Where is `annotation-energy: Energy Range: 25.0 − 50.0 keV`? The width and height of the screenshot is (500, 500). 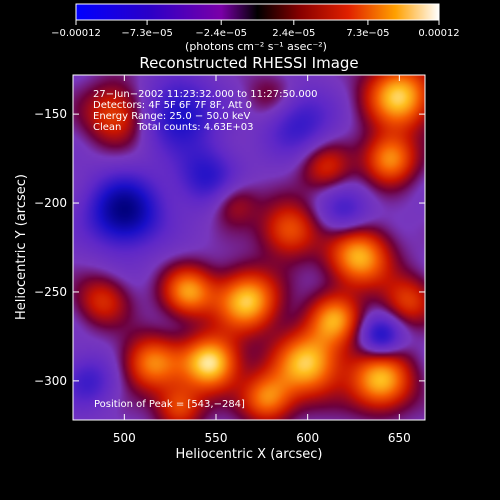 annotation-energy: Energy Range: 25.0 − 50.0 keV is located at coordinates (171, 116).